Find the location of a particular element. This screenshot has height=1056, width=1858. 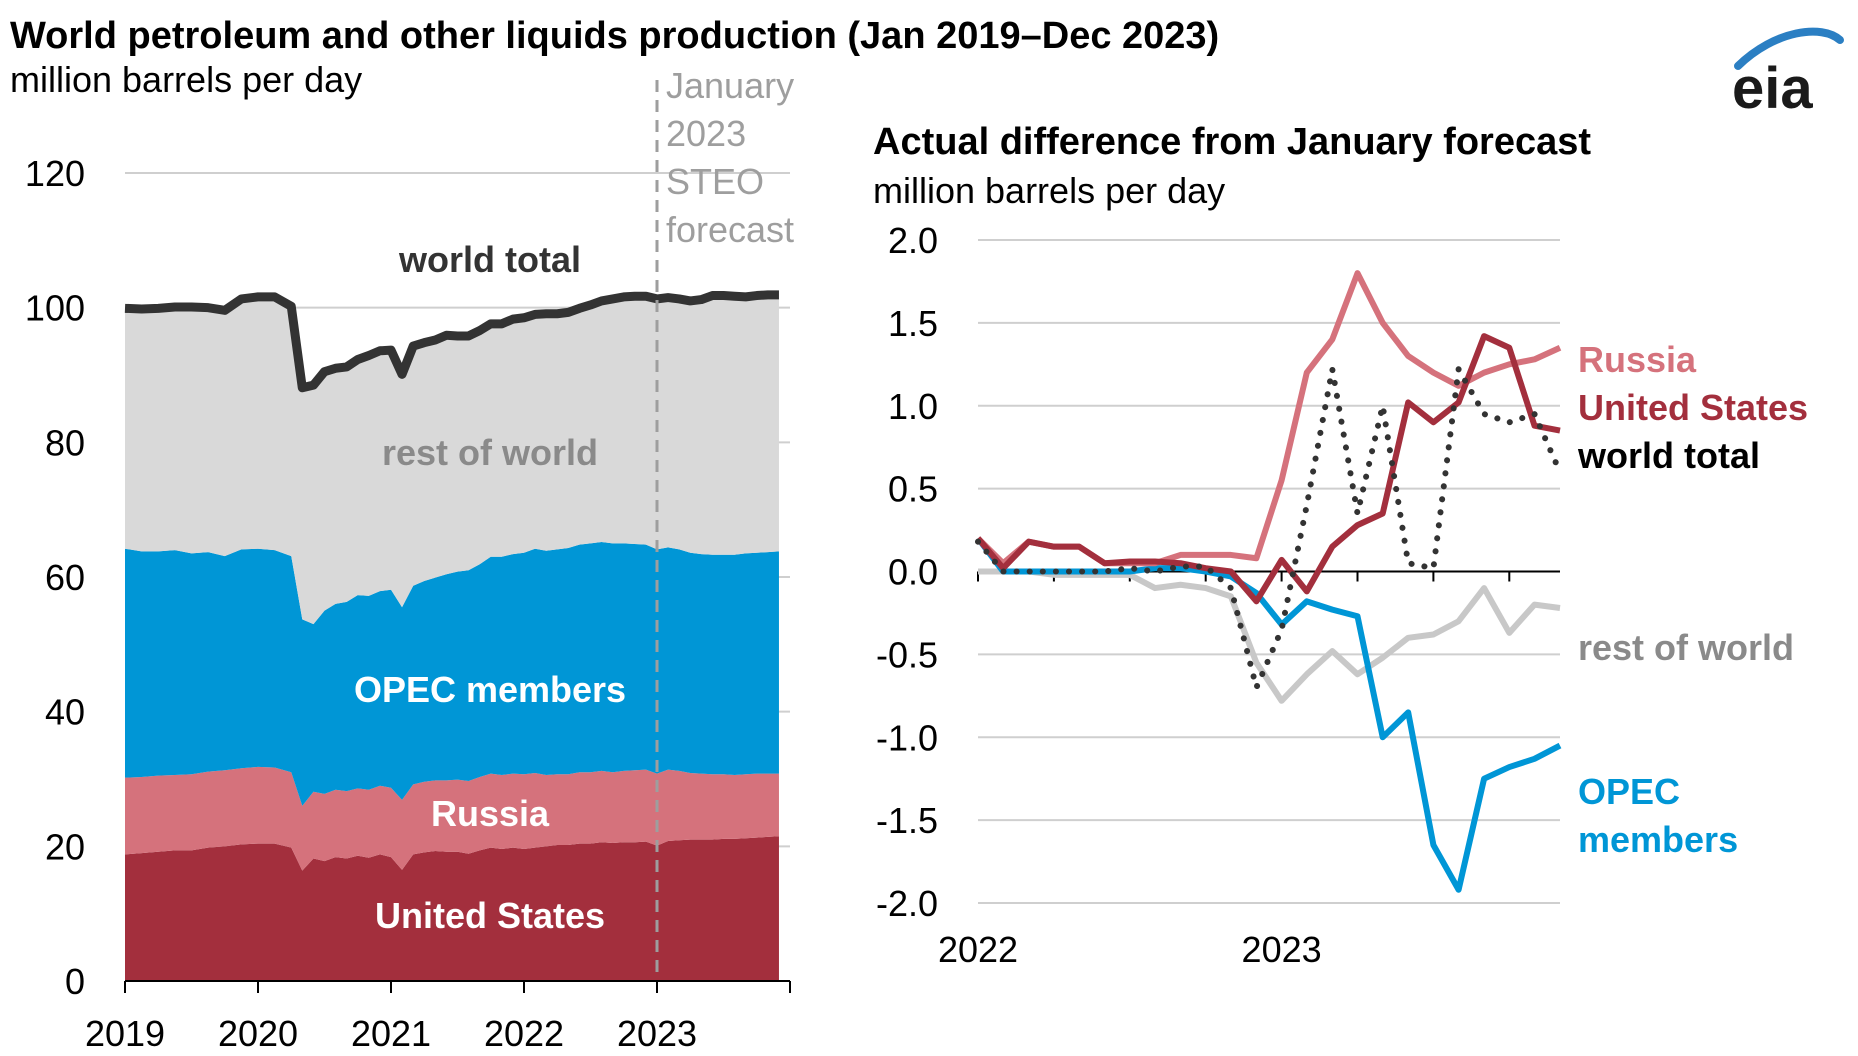

left-label-opec: OPEC members is located at coordinates (490, 689).